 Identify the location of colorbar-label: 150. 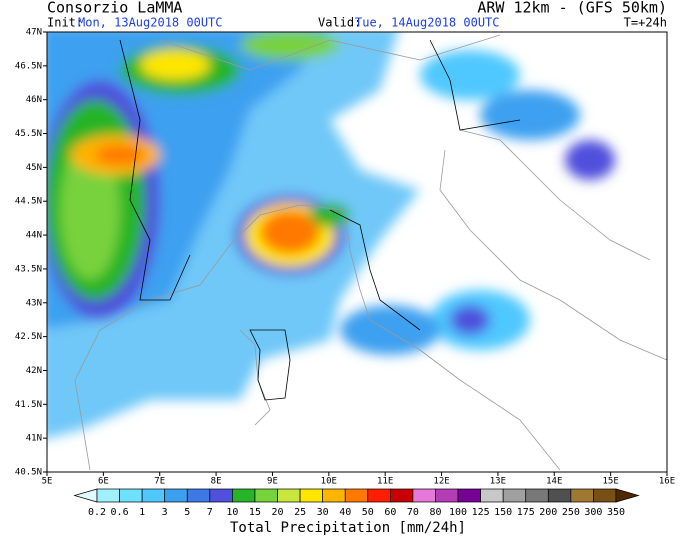
(503, 512).